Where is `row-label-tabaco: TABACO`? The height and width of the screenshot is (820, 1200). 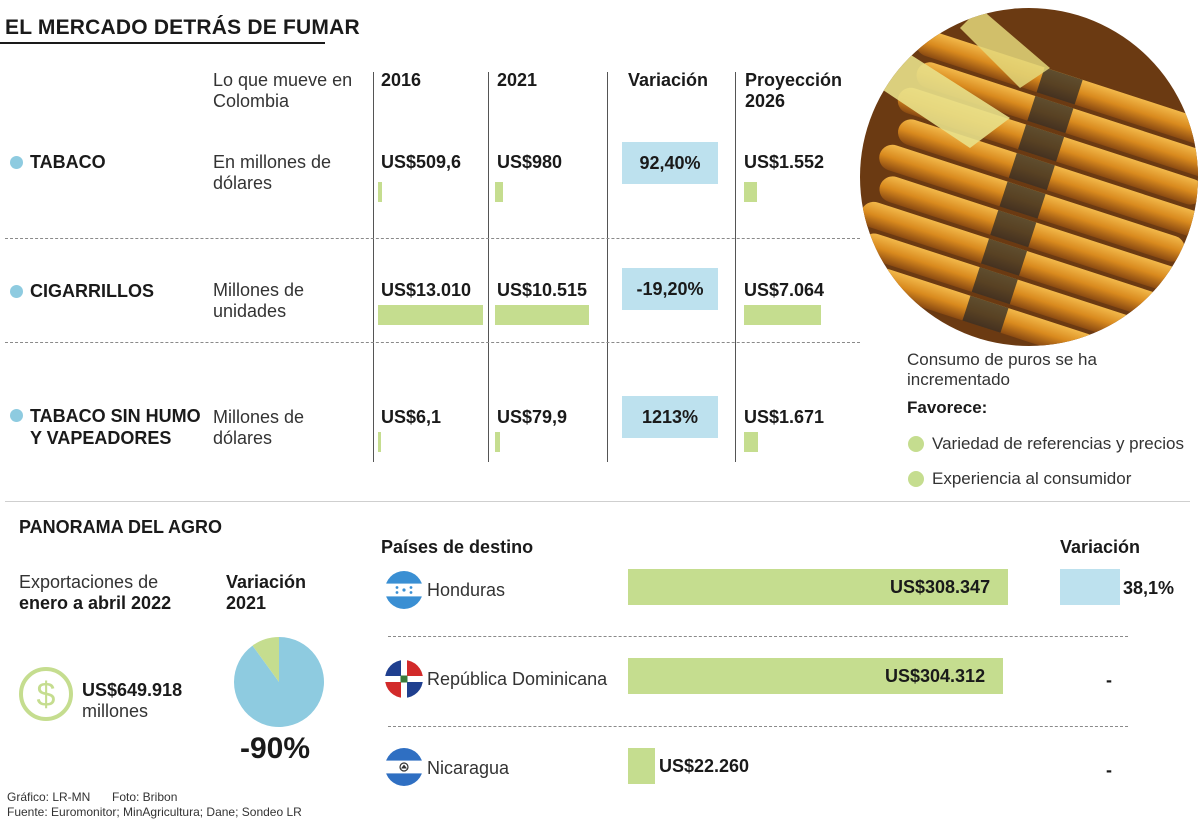 row-label-tabaco: TABACO is located at coordinates (68, 162).